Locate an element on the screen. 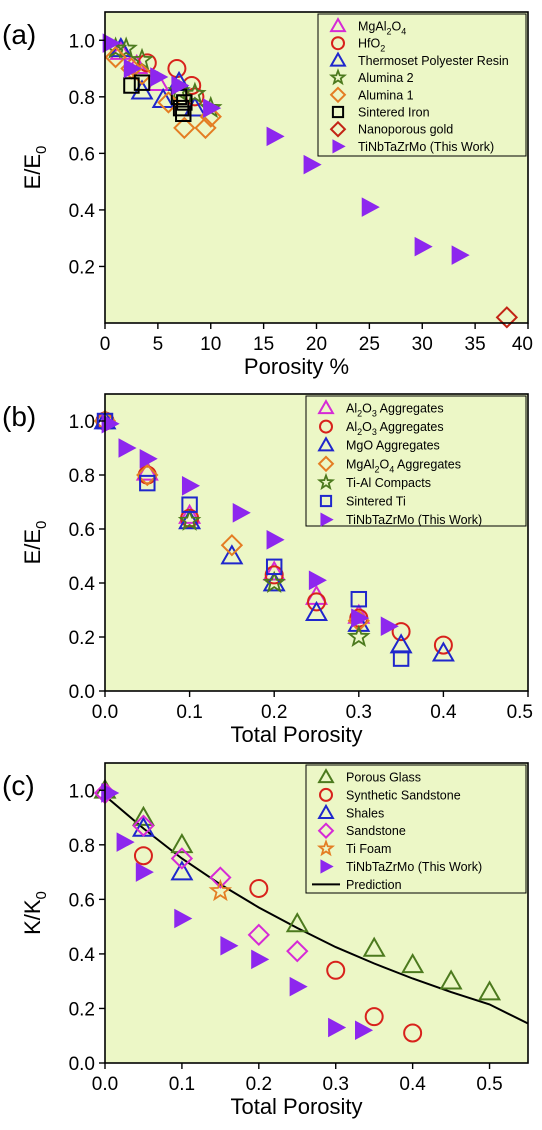 Image resolution: width=542 pixels, height=1130 pixels. legend-label: Synthetic Sandstone is located at coordinates (403, 795).